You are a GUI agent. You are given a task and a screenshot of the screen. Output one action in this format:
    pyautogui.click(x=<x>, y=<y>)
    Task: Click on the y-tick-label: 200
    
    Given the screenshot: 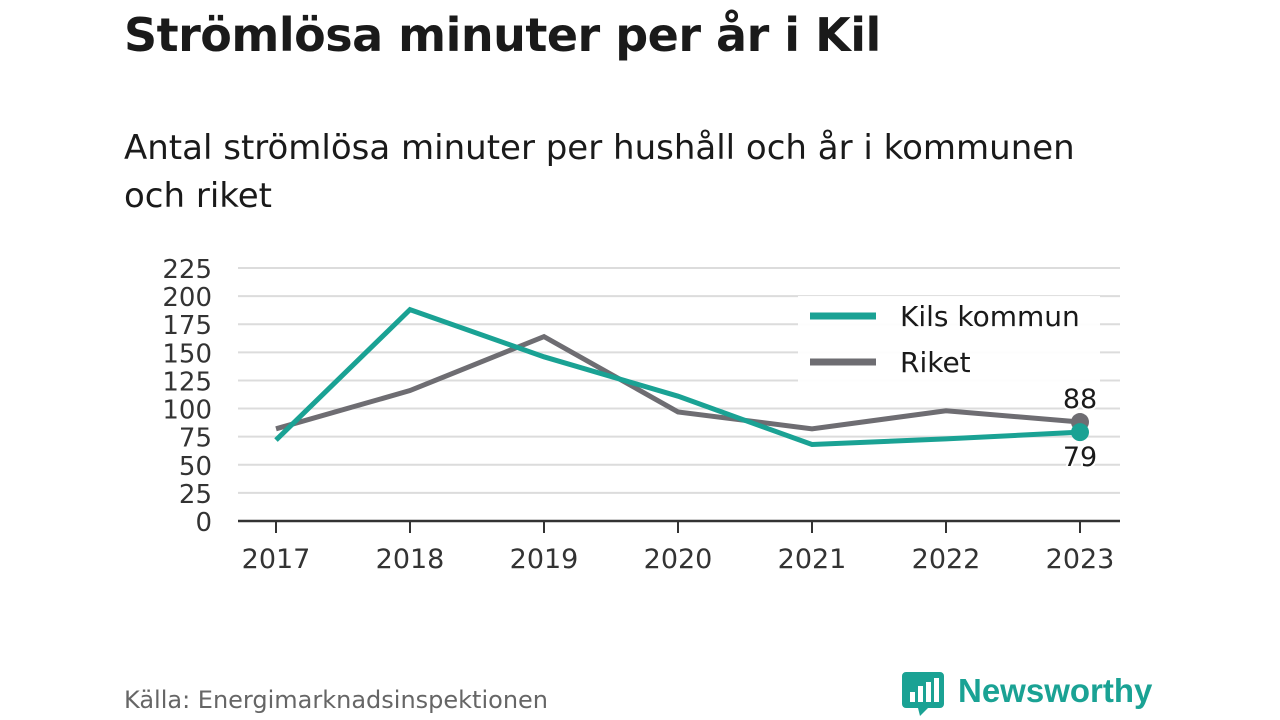 What is the action you would take?
    pyautogui.click(x=187, y=298)
    